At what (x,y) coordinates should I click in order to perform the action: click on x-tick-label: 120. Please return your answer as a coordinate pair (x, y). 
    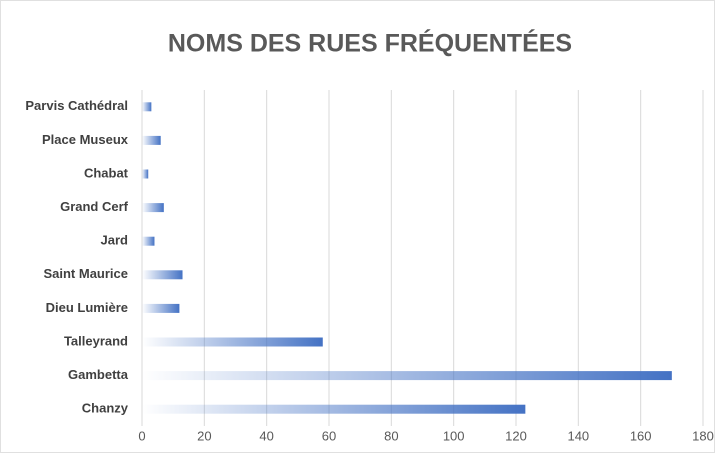
    Looking at the image, I should click on (516, 435).